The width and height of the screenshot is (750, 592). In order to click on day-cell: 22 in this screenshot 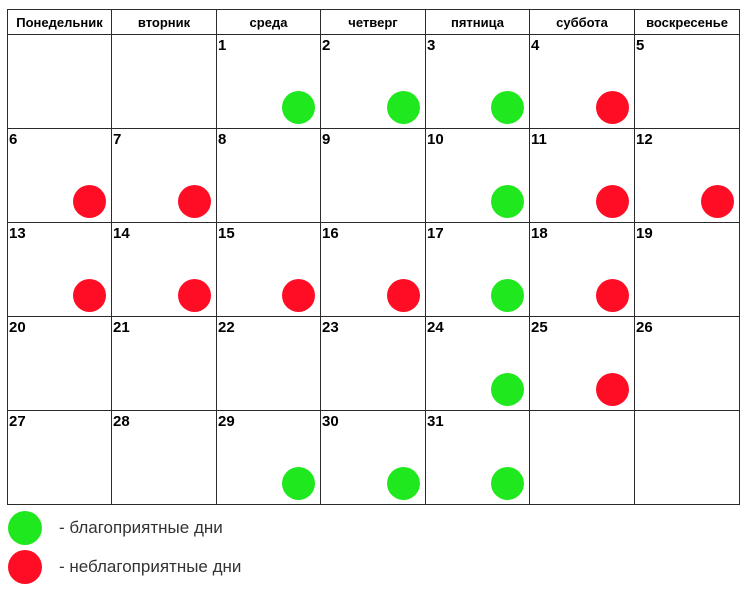, I will do `click(268, 363)`.